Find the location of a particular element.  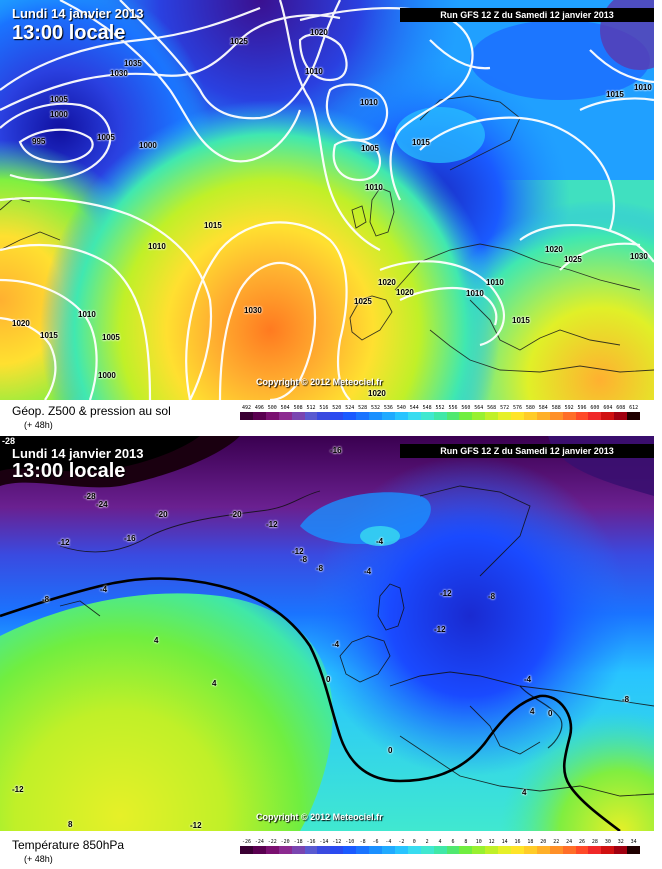

isotherm-label: -4 is located at coordinates (104, 589).